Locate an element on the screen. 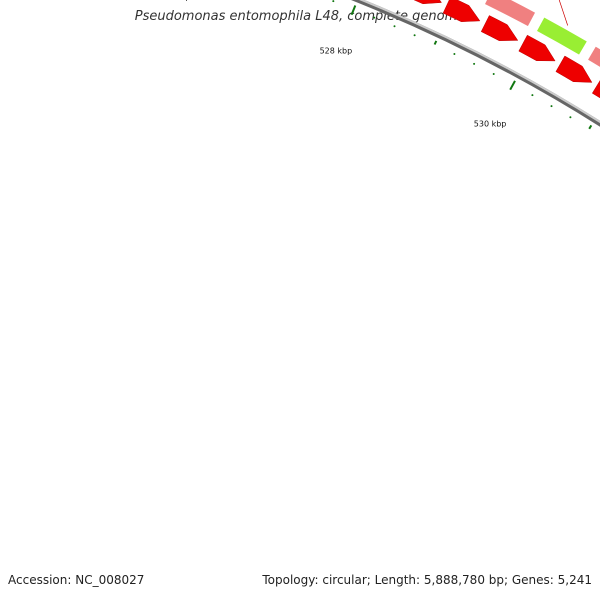 The height and width of the screenshot is (600, 600). bottom-strand-track is located at coordinates (506, 49).